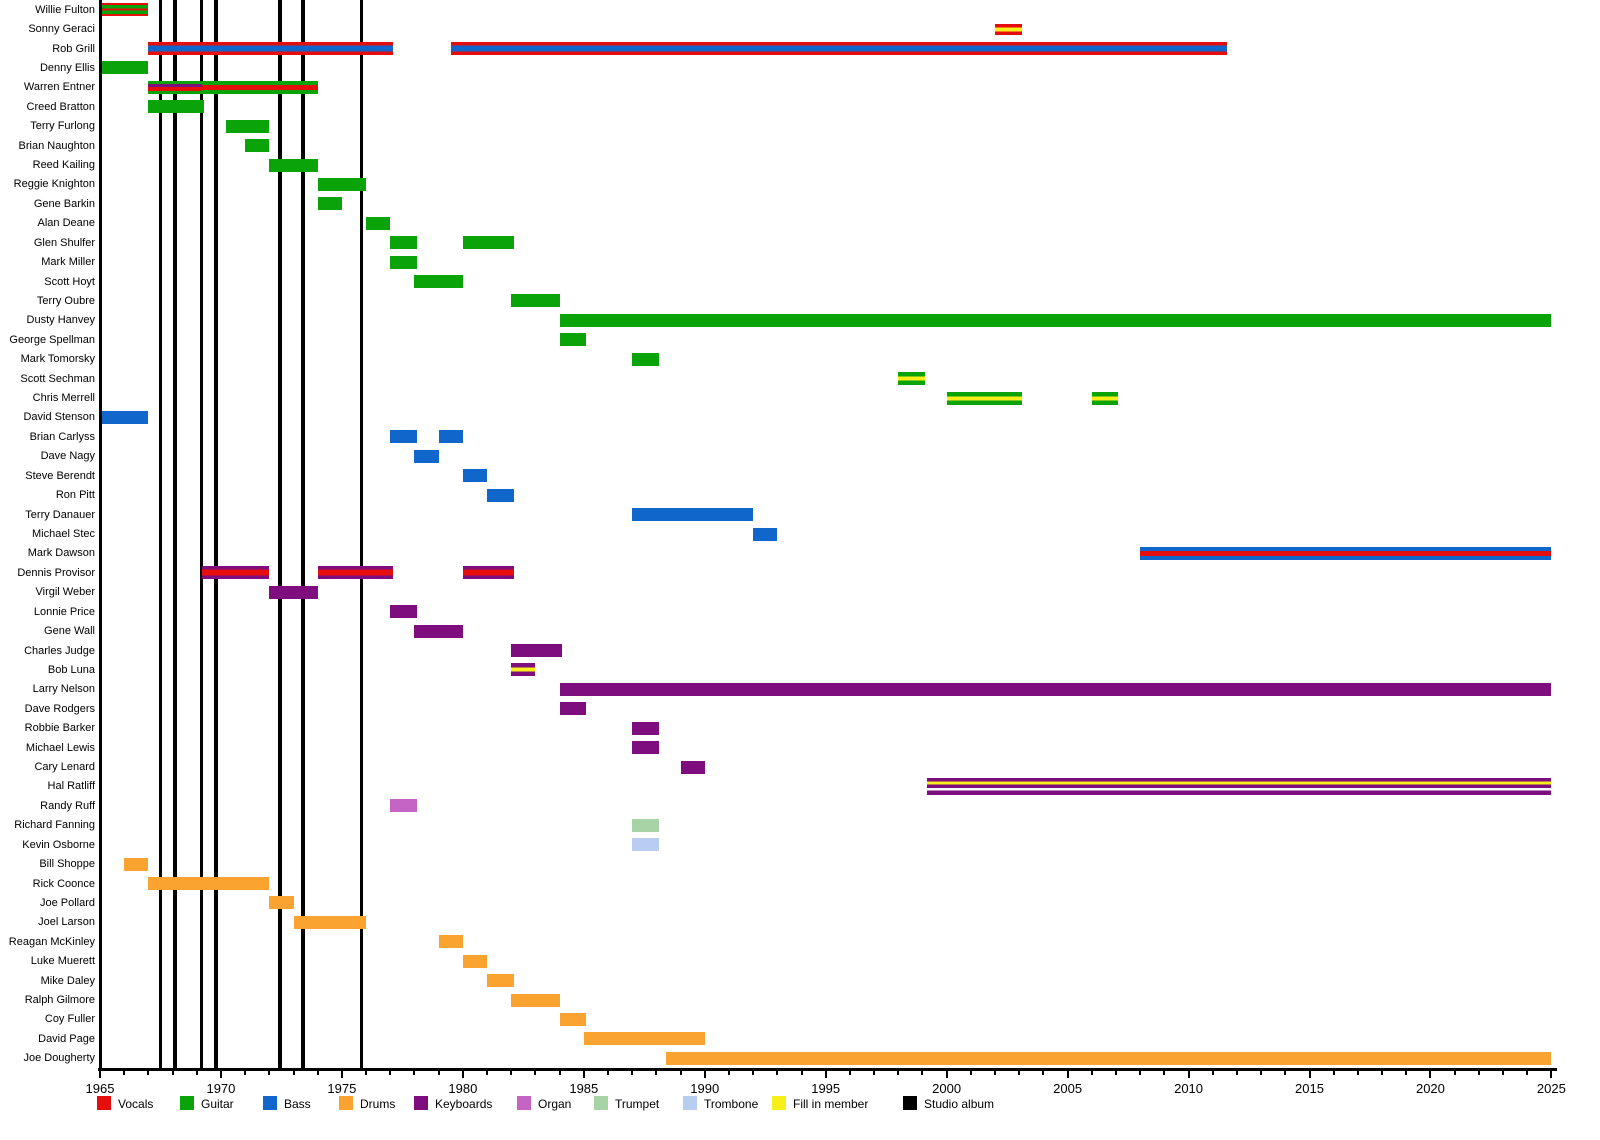 This screenshot has width=1600, height=1140. Describe the element at coordinates (645, 845) in the screenshot. I see `bar-kevin-osborne` at that location.